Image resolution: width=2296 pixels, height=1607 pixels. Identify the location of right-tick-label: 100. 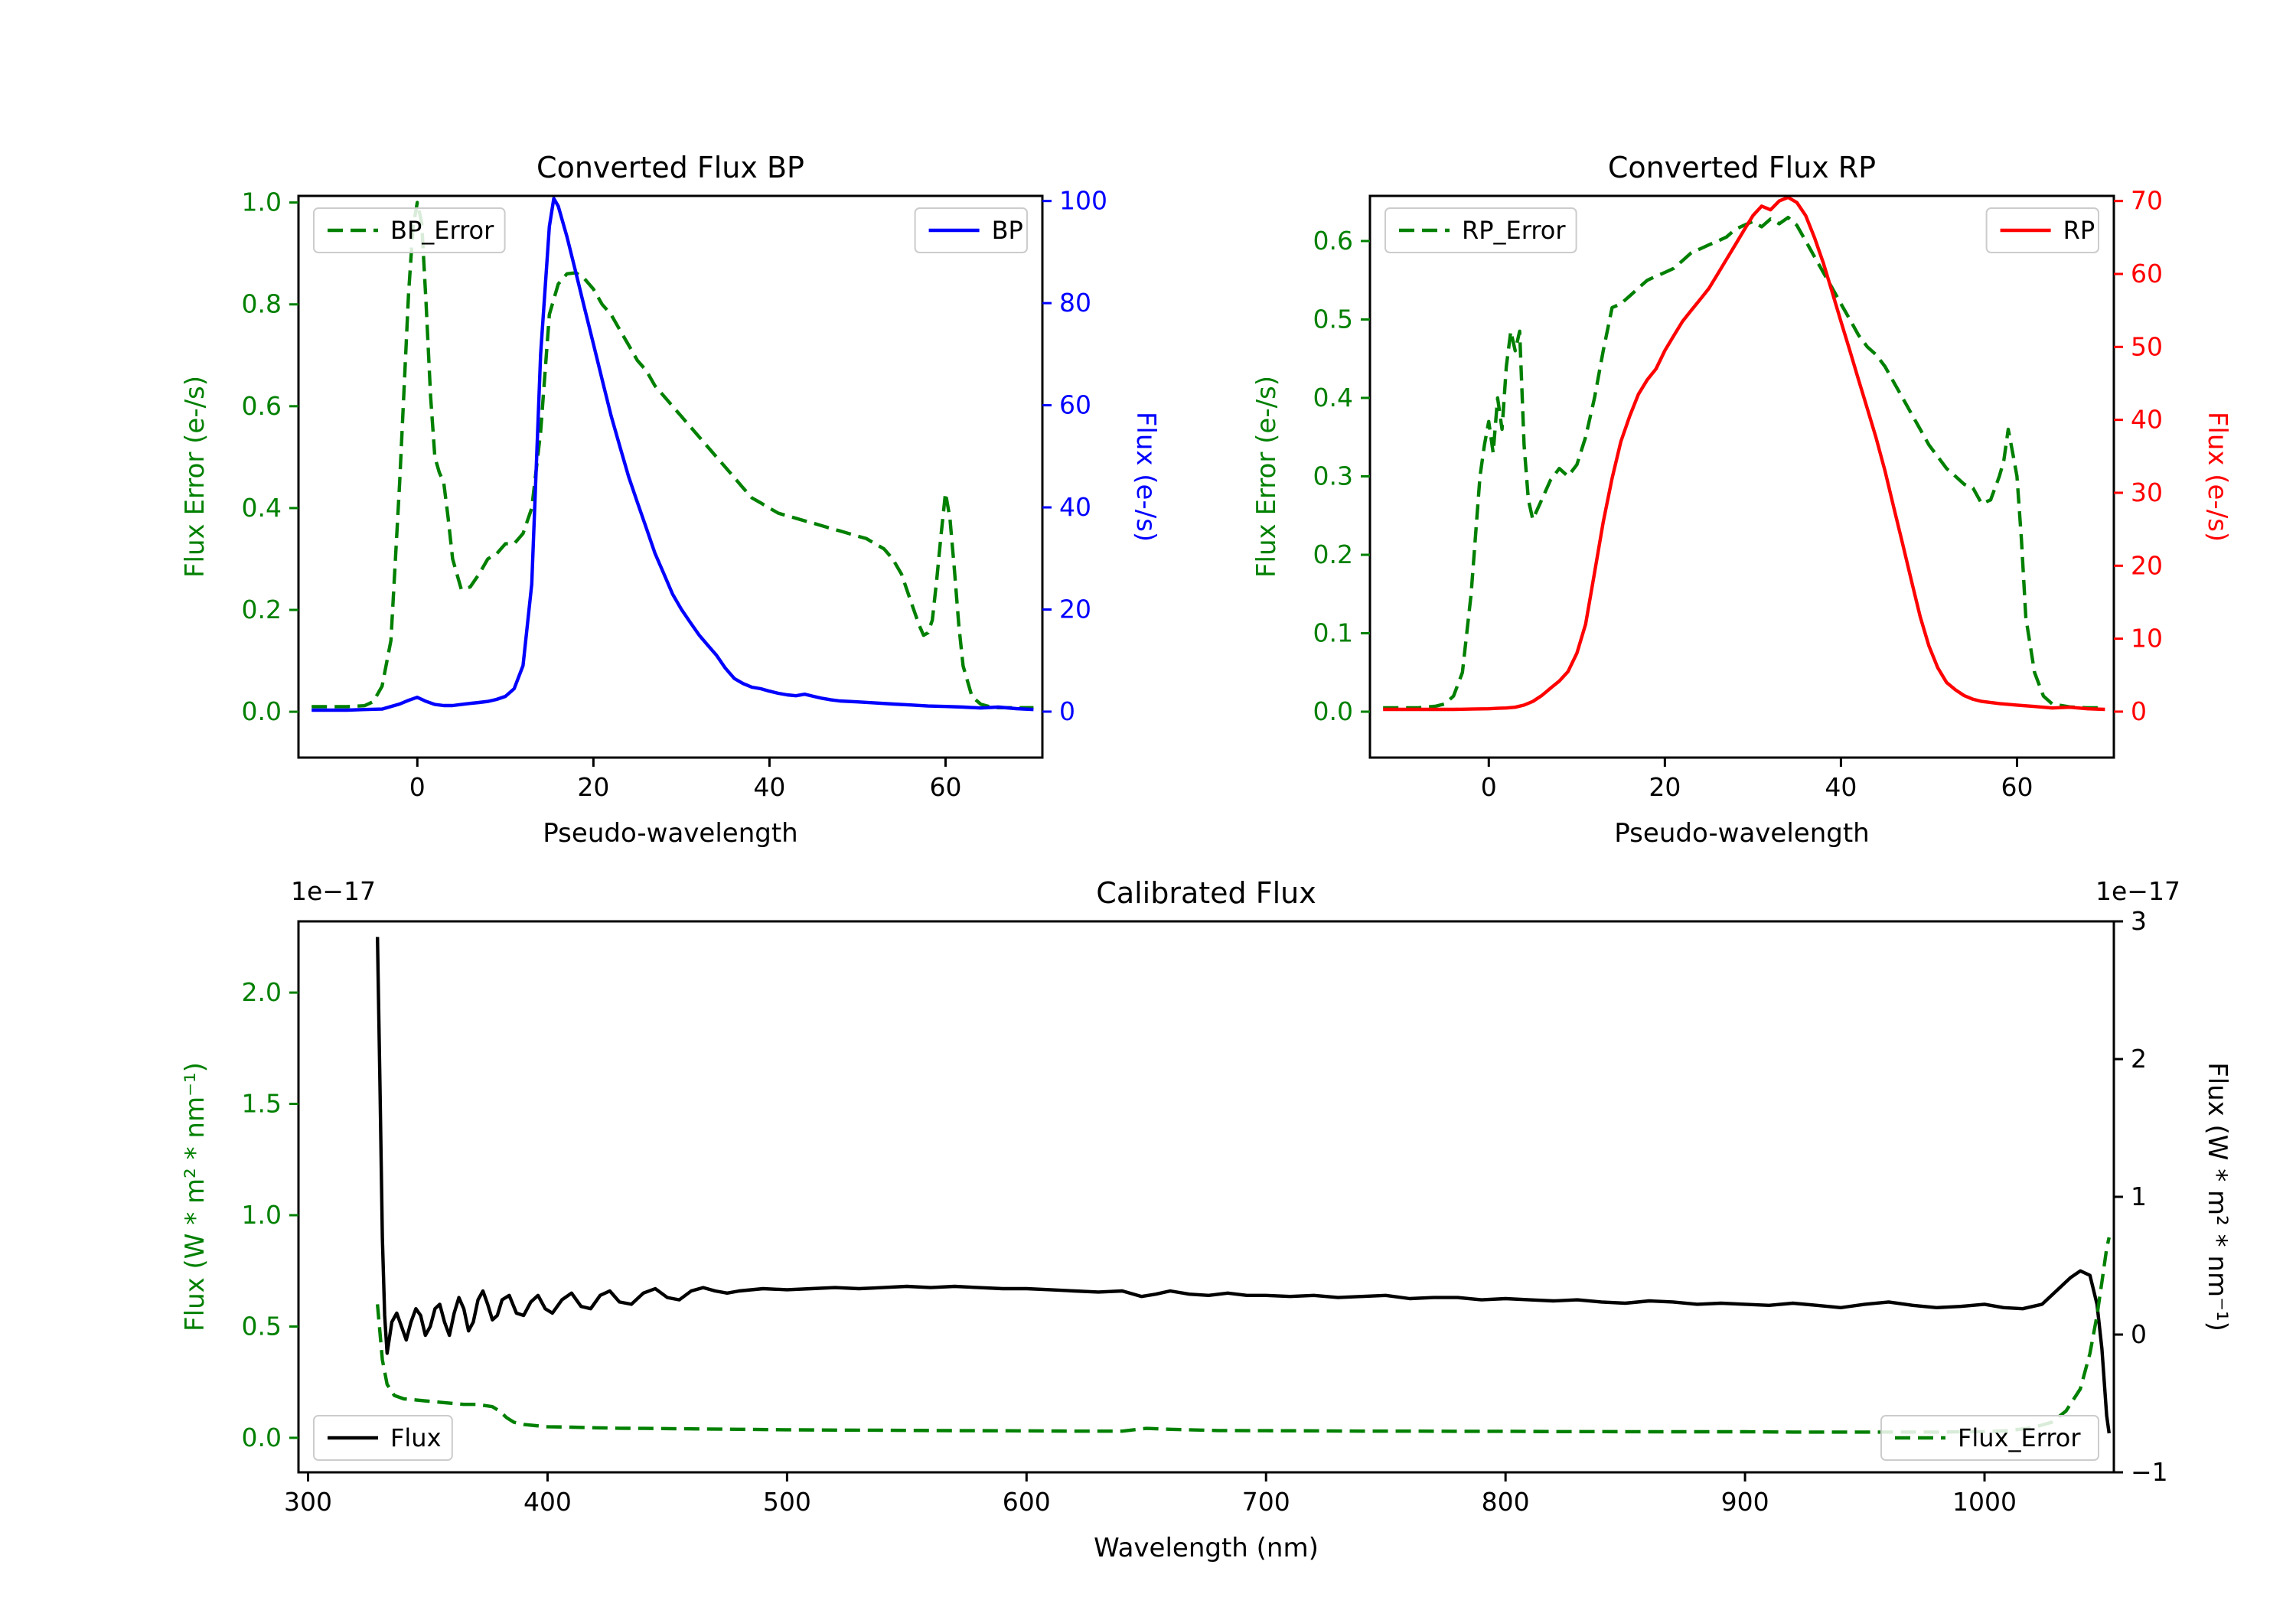
(1083, 201).